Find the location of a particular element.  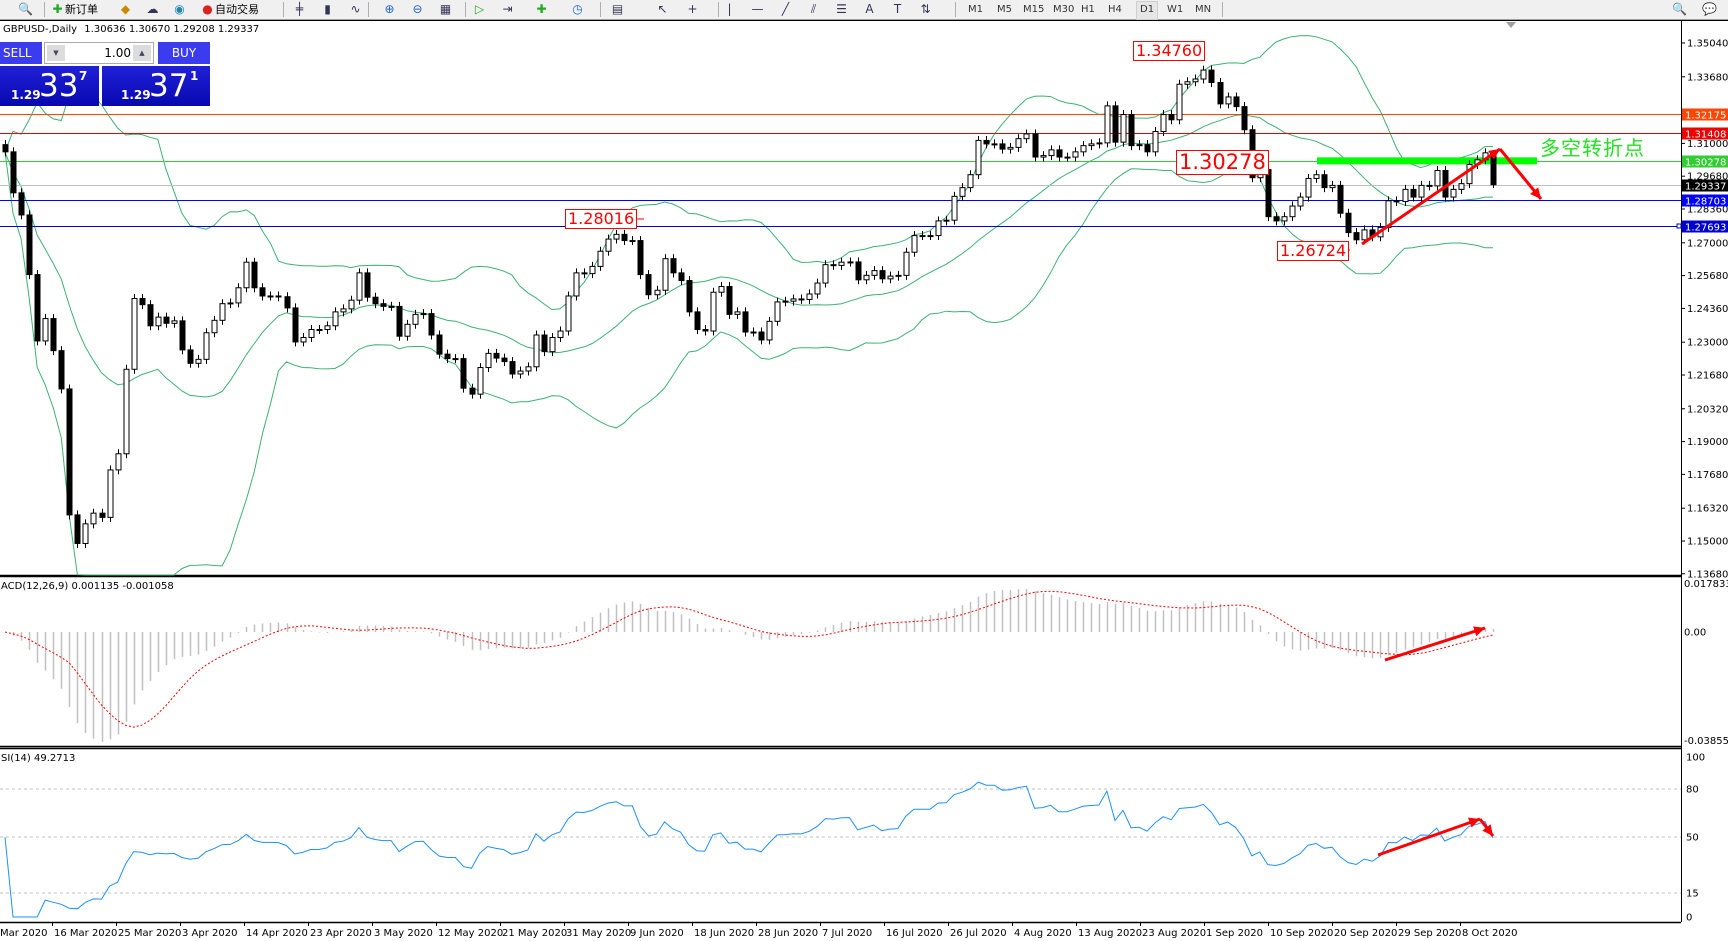

level-handle is located at coordinates (1679, 226).